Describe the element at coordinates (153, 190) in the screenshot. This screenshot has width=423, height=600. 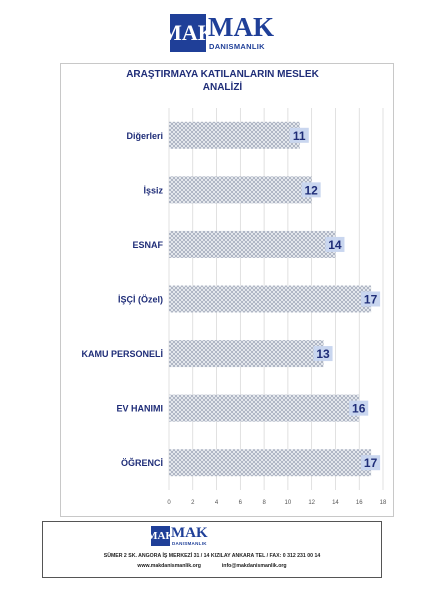
I see `category-label: İşsiz` at that location.